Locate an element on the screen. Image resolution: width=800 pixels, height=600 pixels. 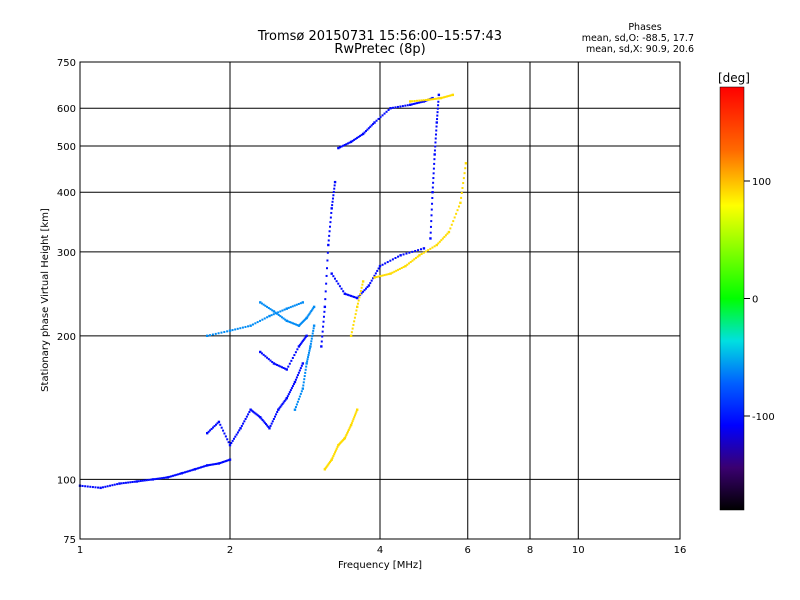
chart-title: Tromsø 20150731 15:56:00–15:57:43 is located at coordinates (379, 36).